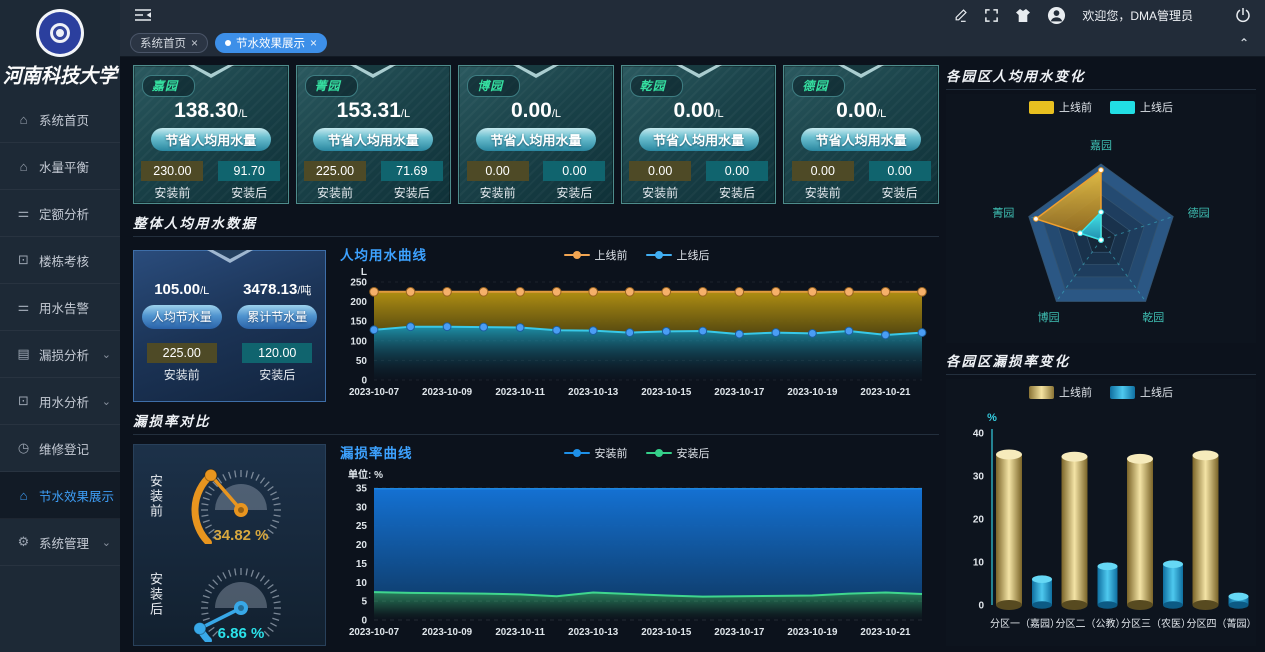  I want to click on avatar, so click(1056, 15).